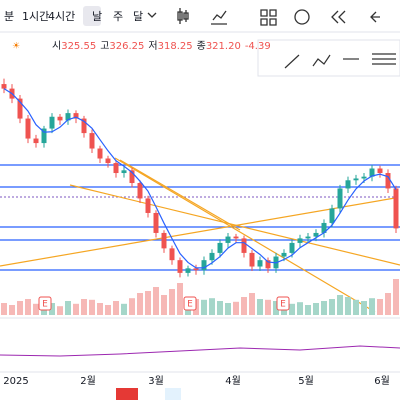 Image resolution: width=400 pixels, height=404 pixels. What do you see at coordinates (183, 16) in the screenshot?
I see `candle-icon` at bounding box center [183, 16].